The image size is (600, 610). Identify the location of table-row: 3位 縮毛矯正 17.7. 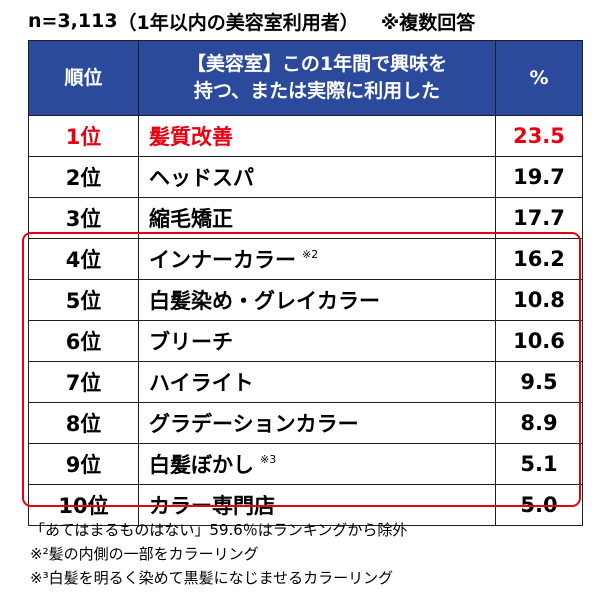
(305, 218).